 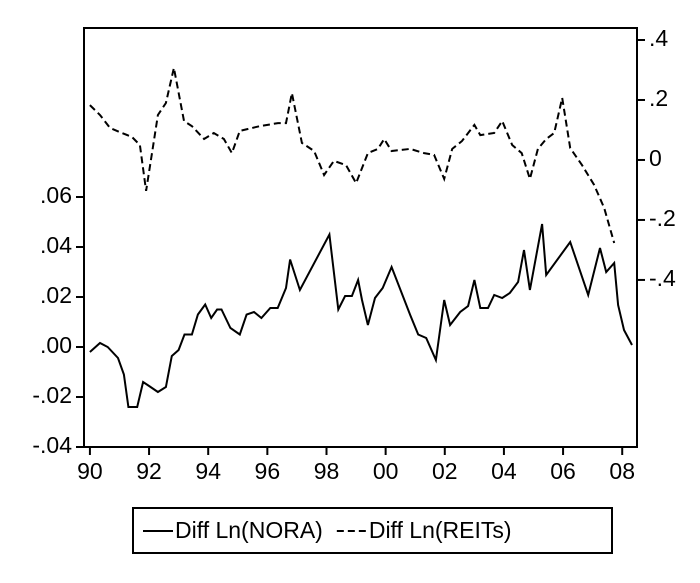 What do you see at coordinates (655, 158) in the screenshot?
I see `y2-tick-label: 0` at bounding box center [655, 158].